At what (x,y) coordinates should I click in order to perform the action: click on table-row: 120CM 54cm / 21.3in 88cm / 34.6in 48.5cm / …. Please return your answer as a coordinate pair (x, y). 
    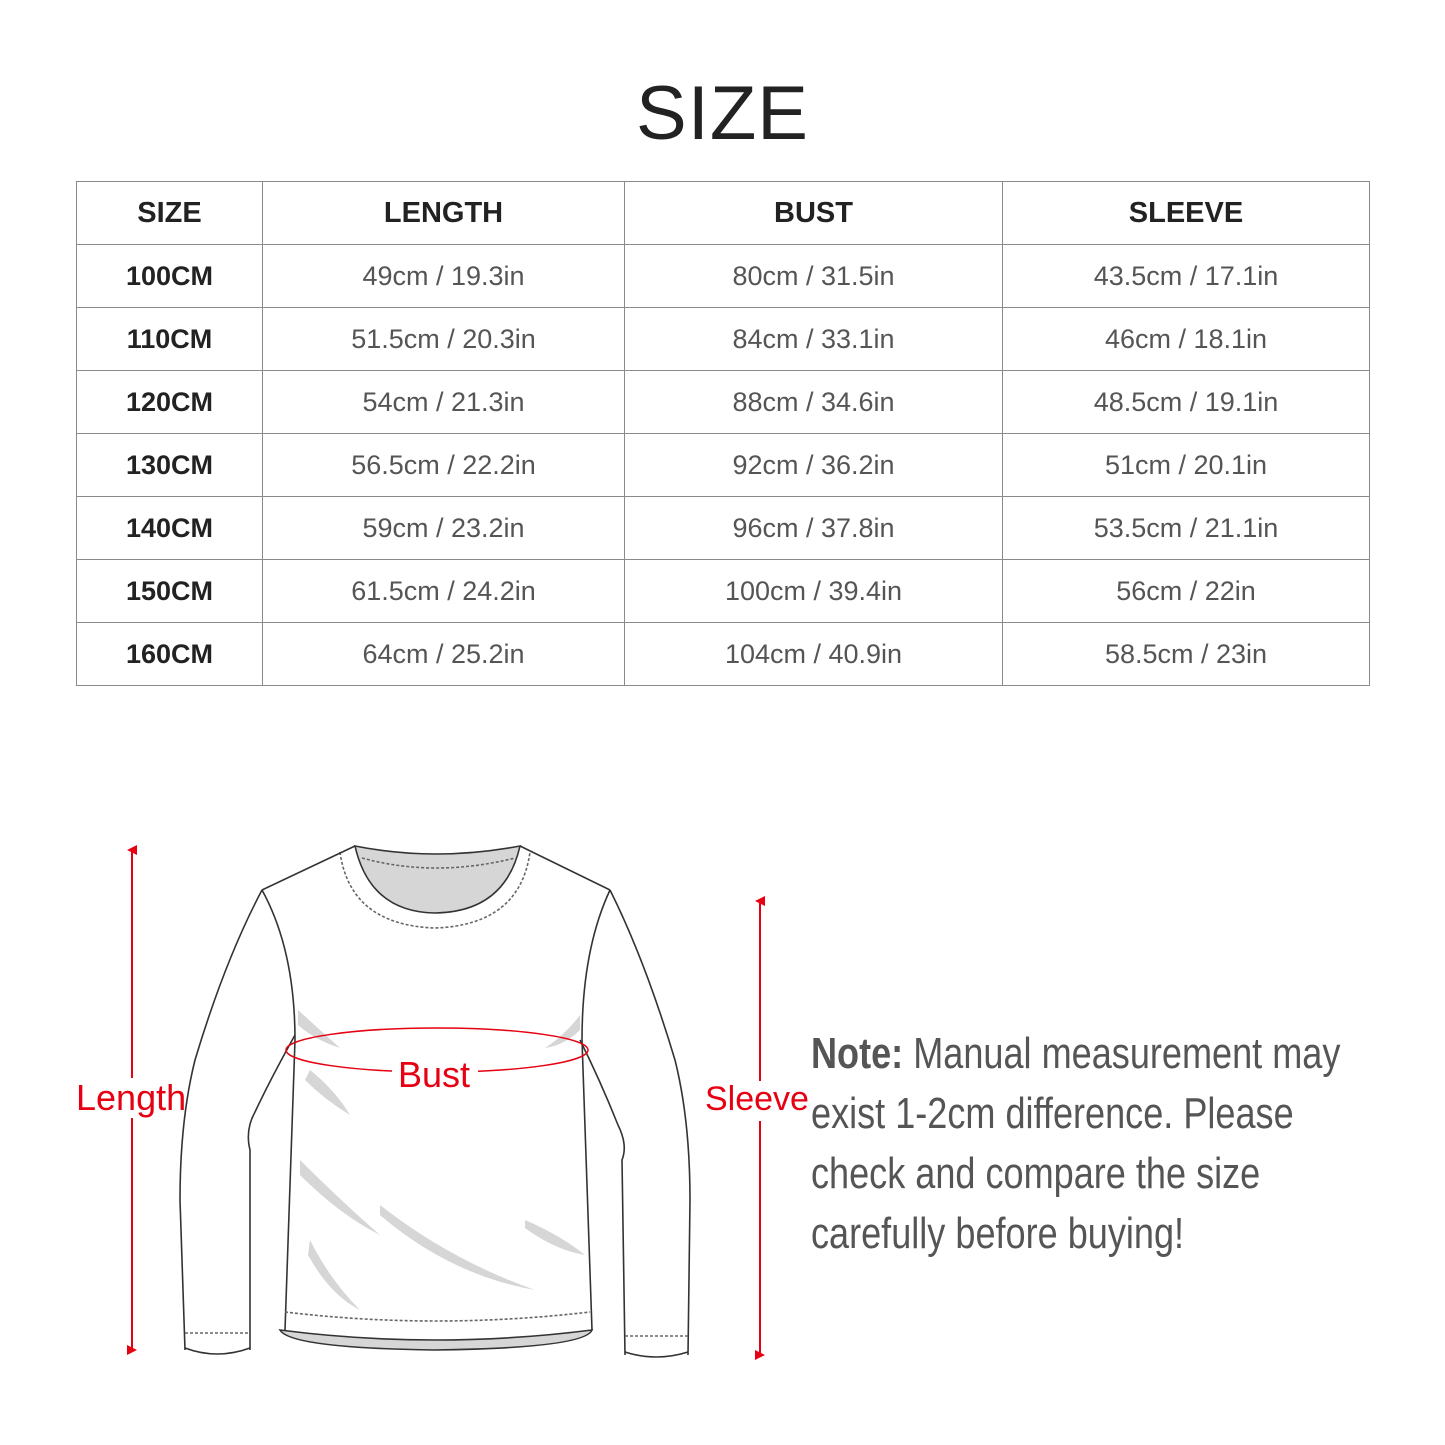
    Looking at the image, I should click on (723, 402).